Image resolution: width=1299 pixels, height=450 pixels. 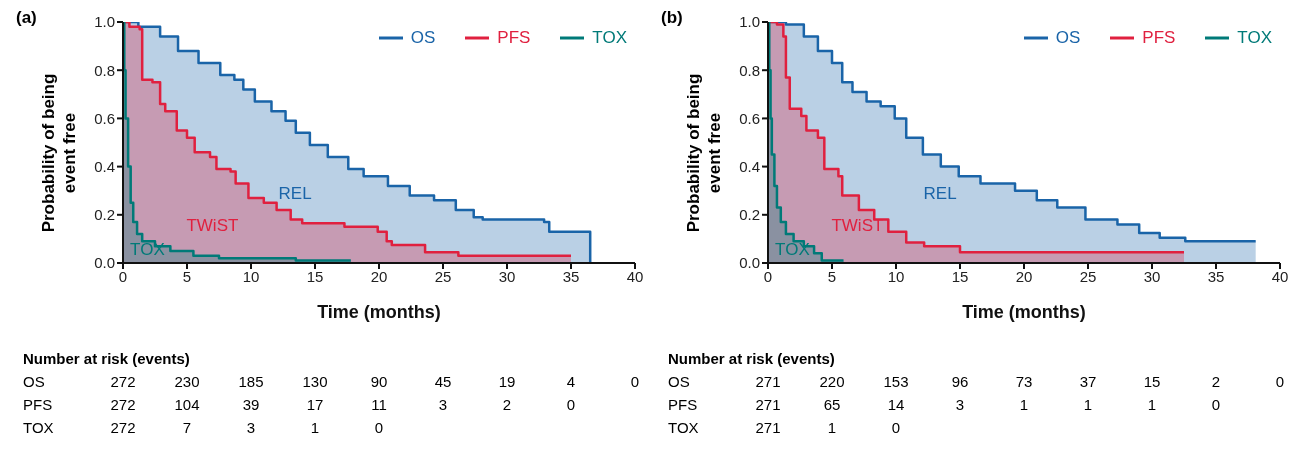 I want to click on annotation: TOX, so click(x=792, y=250).